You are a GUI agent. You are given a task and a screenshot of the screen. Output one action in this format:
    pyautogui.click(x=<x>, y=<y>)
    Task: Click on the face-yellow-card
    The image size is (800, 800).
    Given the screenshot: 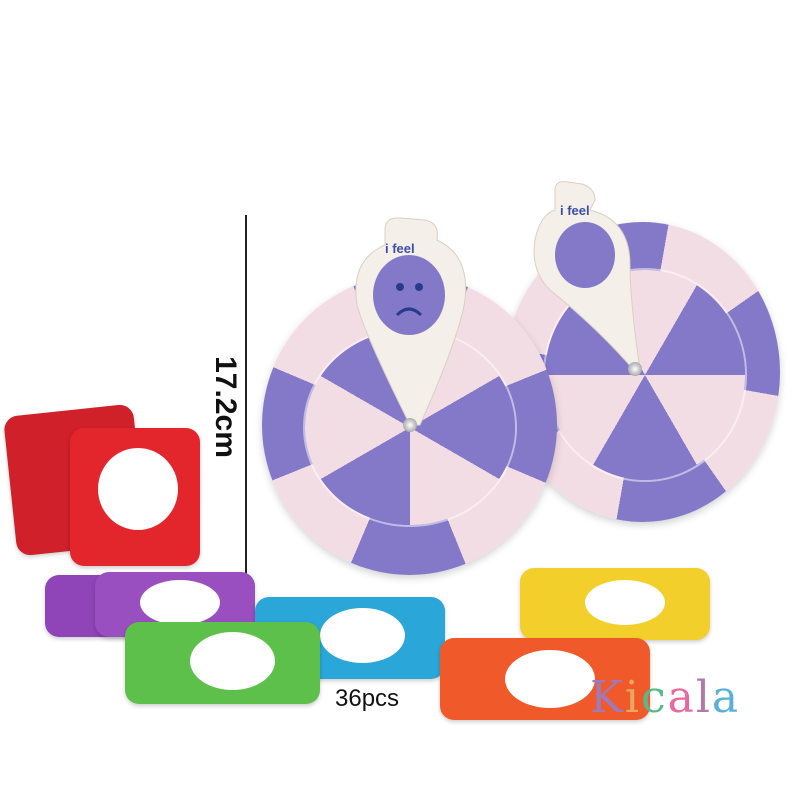 What is the action you would take?
    pyautogui.click(x=625, y=602)
    